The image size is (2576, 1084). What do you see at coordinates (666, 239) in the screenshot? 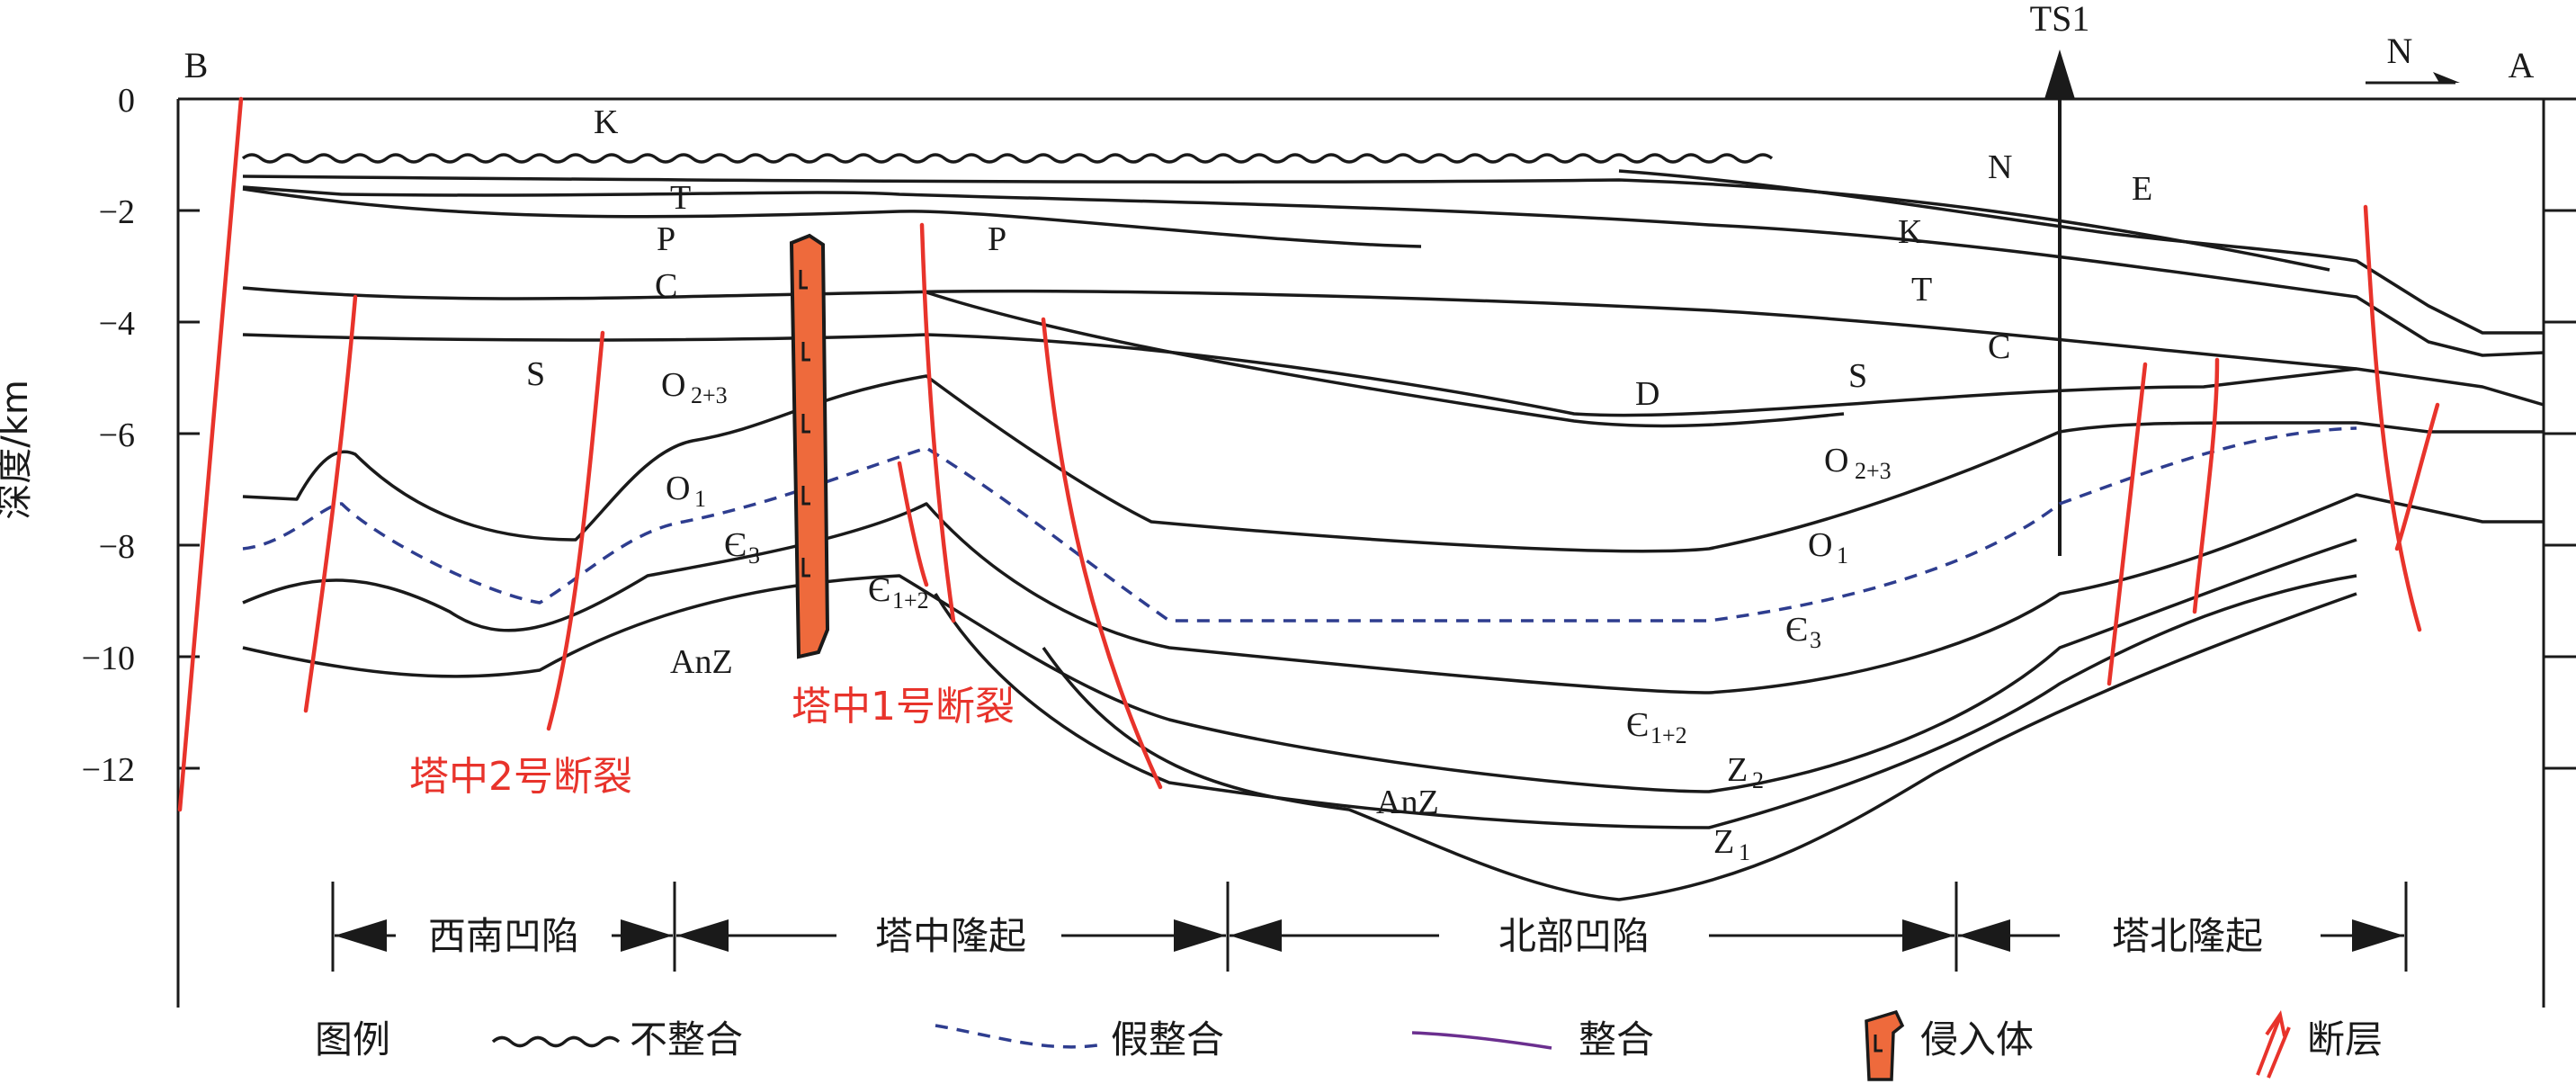
I see `label-p1: P` at bounding box center [666, 239].